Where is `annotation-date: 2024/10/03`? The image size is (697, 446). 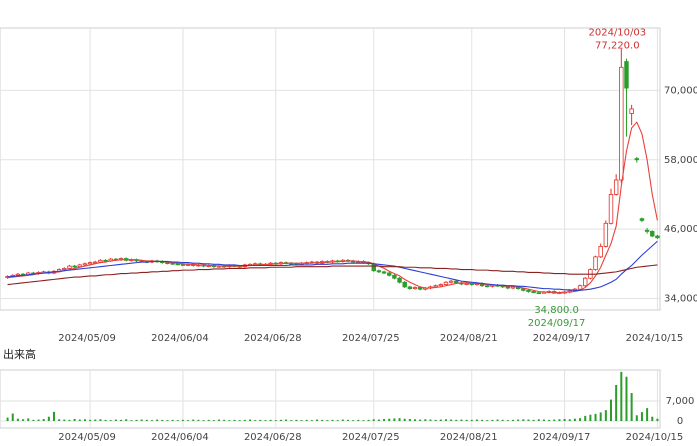 annotation-date: 2024/10/03 is located at coordinates (617, 33).